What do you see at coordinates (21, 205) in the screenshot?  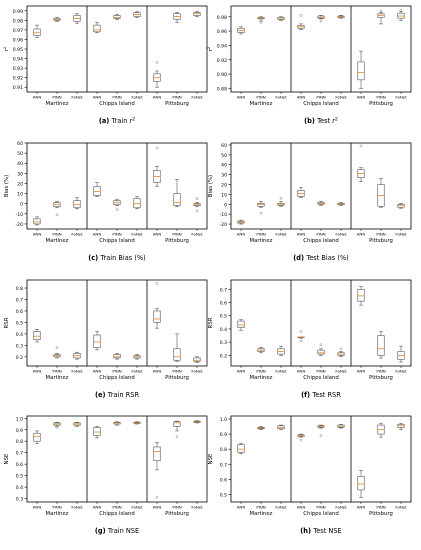 I see `y-tick-label: 0` at bounding box center [21, 205].